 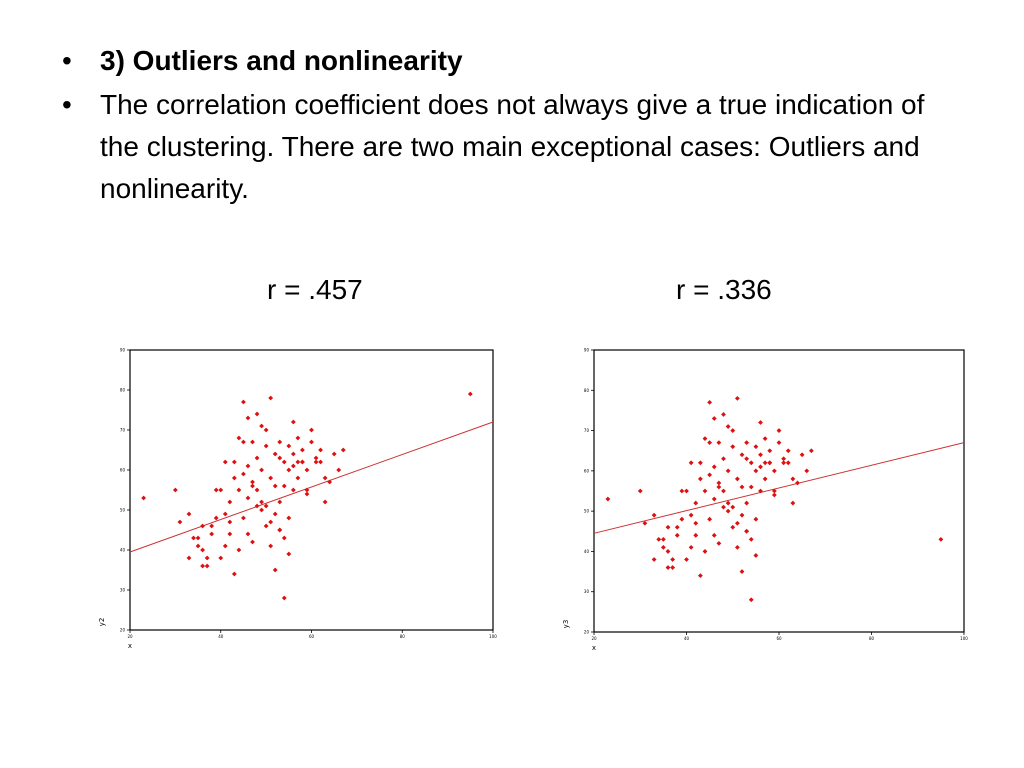 What do you see at coordinates (312, 636) in the screenshot?
I see `x-tick-label: 60` at bounding box center [312, 636].